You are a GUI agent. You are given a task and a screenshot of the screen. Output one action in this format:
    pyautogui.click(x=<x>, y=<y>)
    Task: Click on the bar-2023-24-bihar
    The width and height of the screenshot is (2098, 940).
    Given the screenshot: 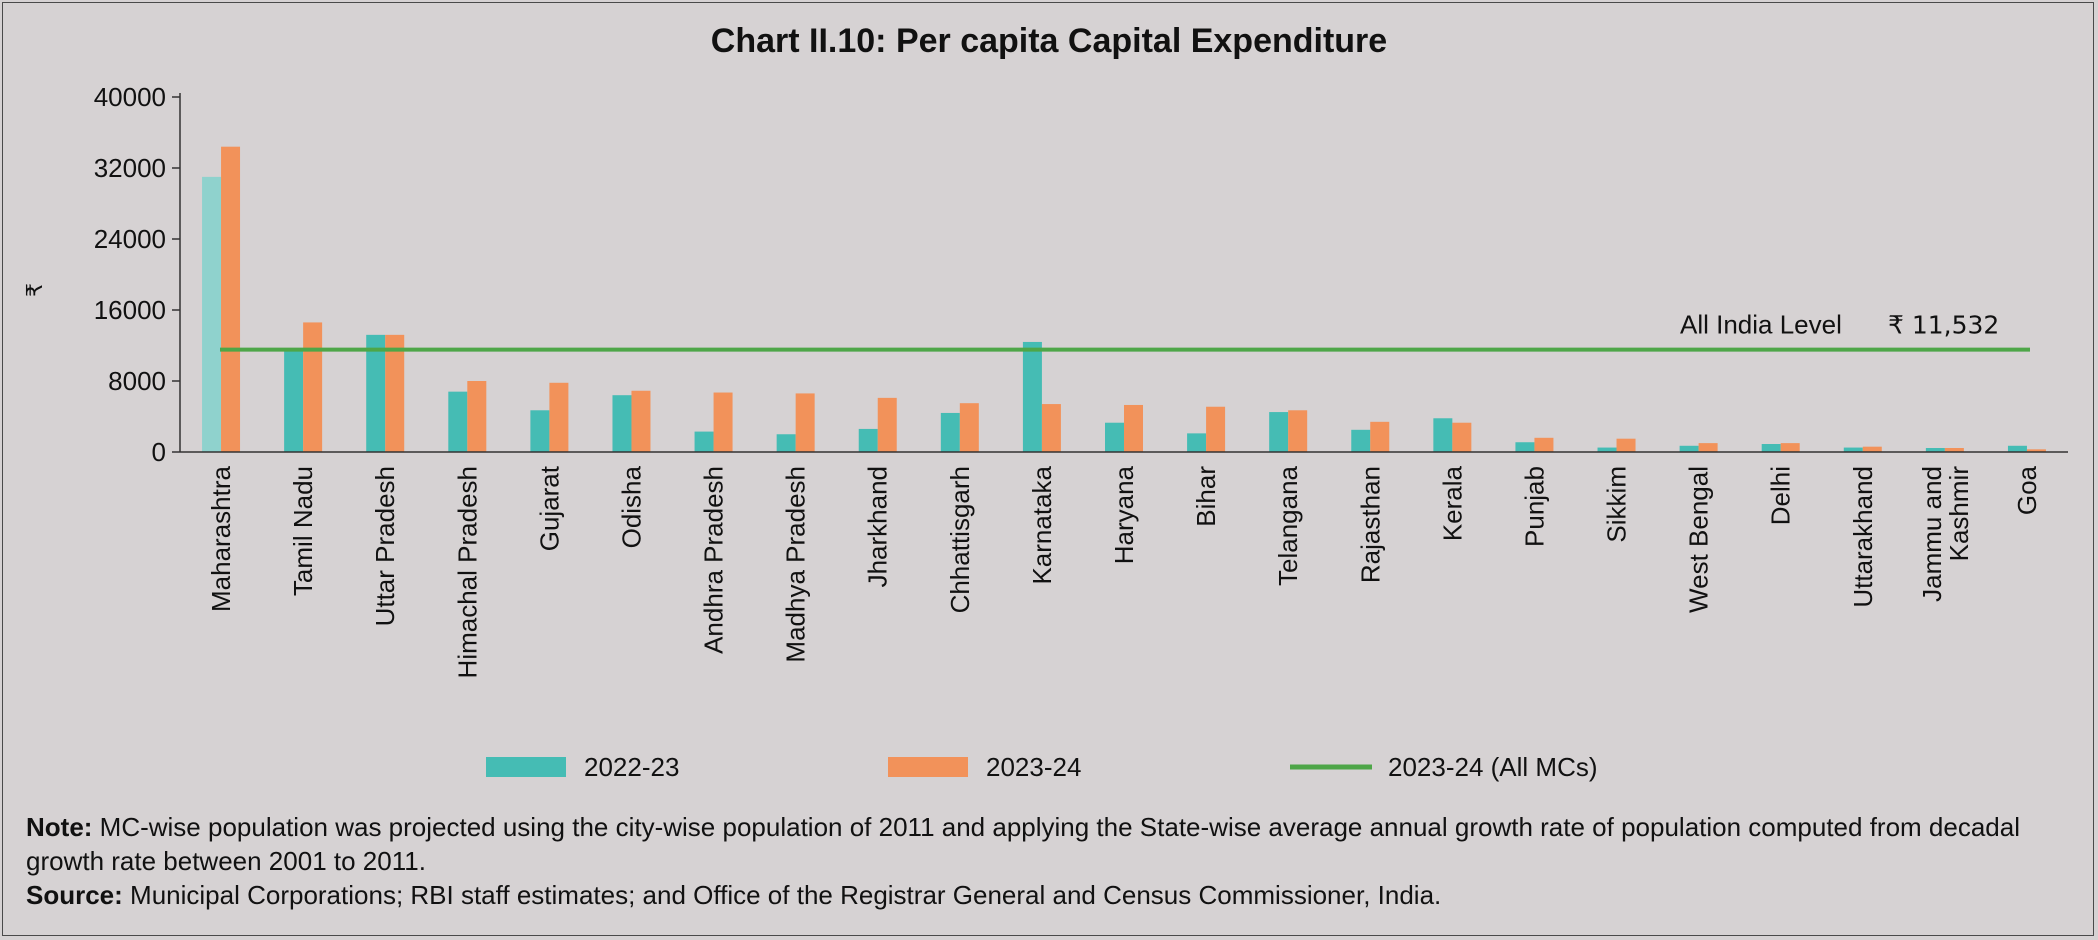 What is the action you would take?
    pyautogui.click(x=1216, y=429)
    